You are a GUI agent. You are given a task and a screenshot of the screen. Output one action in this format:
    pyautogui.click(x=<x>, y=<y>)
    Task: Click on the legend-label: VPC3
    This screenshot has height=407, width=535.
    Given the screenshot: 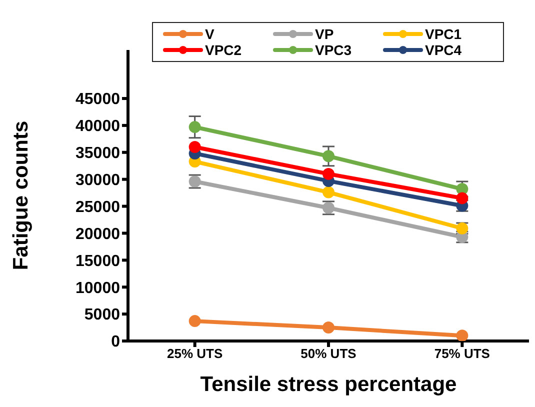 What is the action you would take?
    pyautogui.click(x=333, y=50)
    